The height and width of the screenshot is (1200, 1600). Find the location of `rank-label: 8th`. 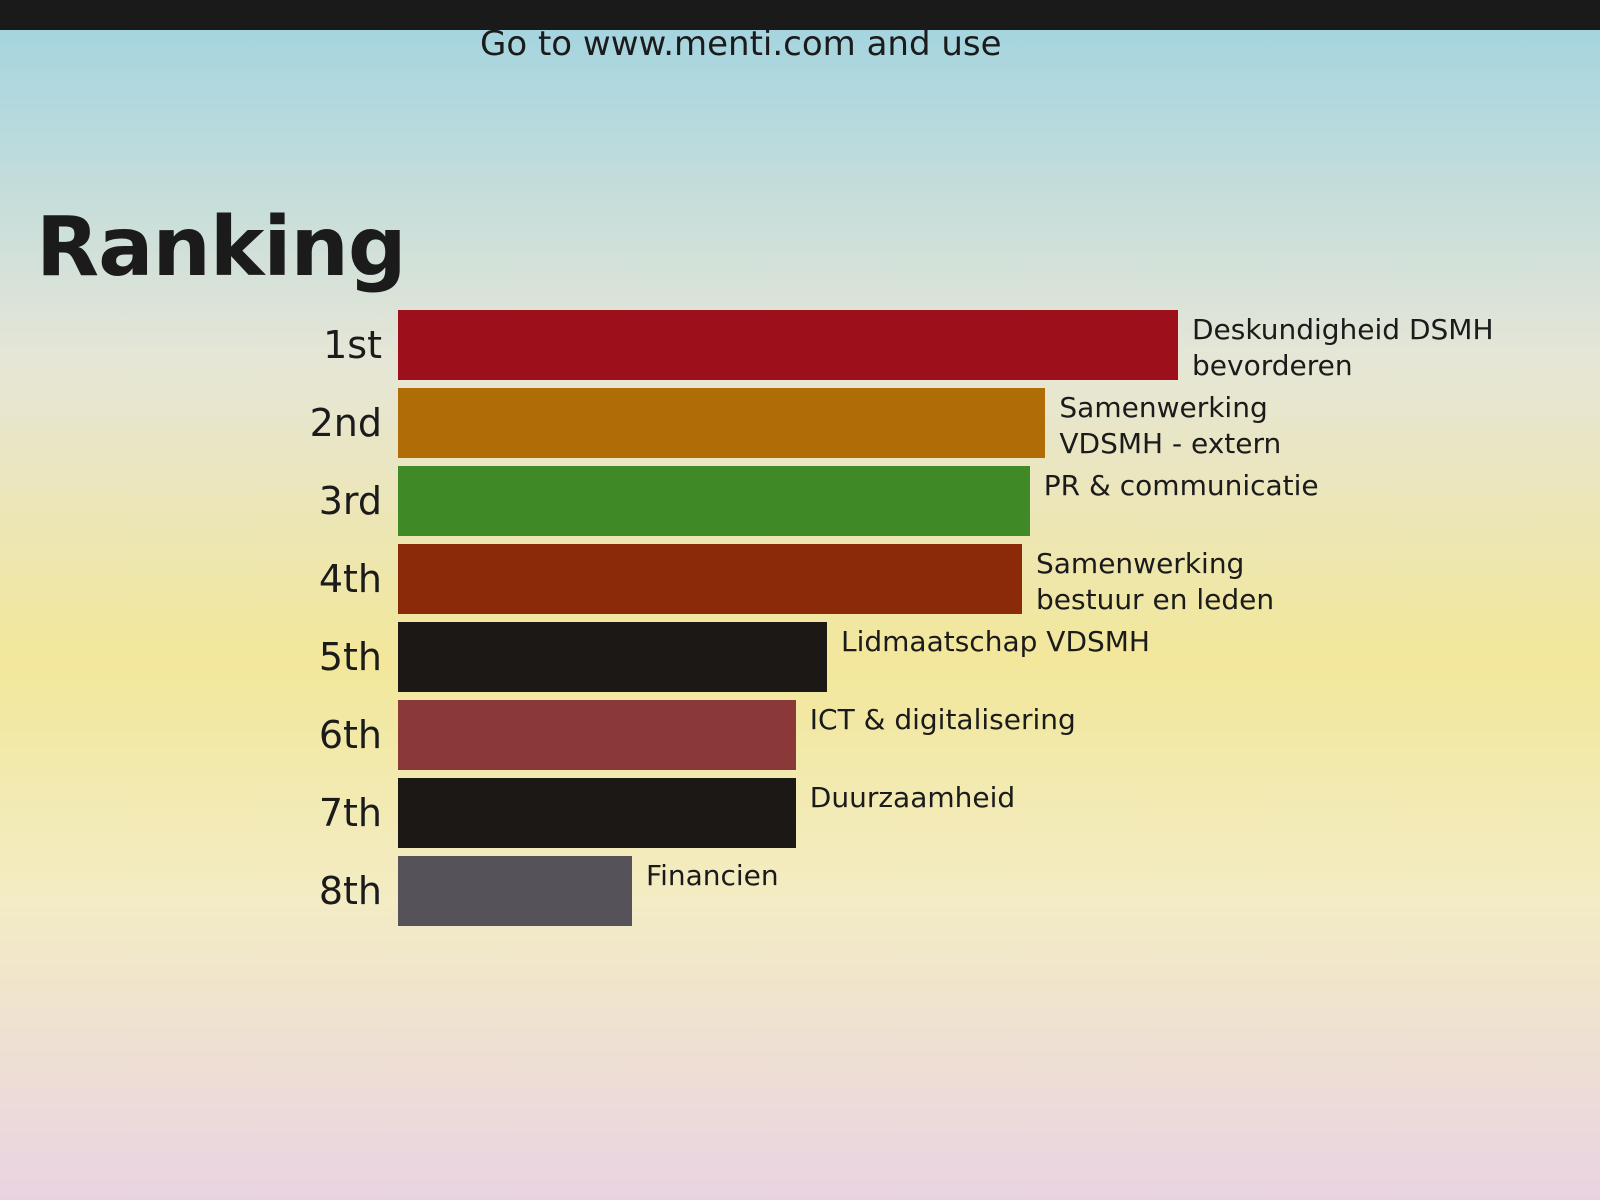

rank-label: 8th is located at coordinates (350, 891).